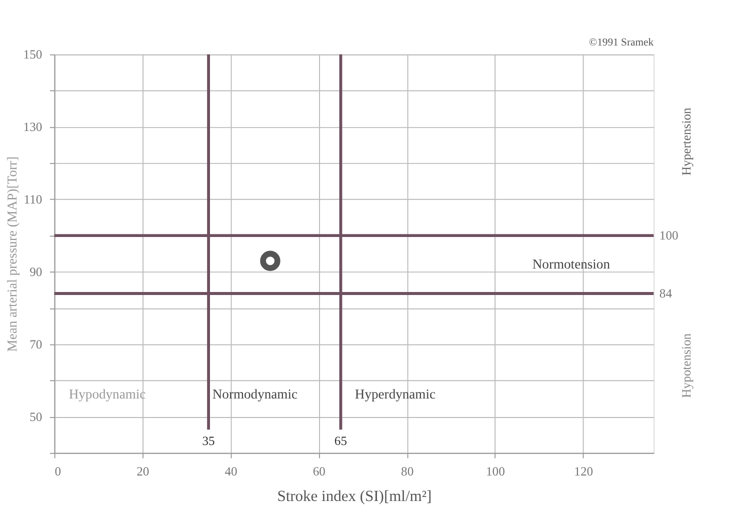 The height and width of the screenshot is (513, 737). What do you see at coordinates (571, 264) in the screenshot?
I see `annotation: Normotension` at bounding box center [571, 264].